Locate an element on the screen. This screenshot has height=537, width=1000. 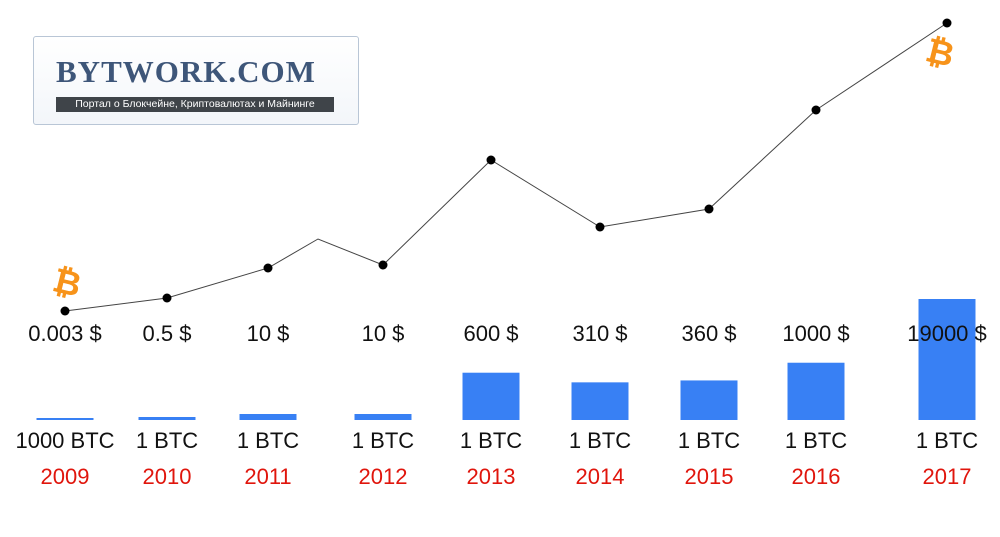
year-label: 2011 is located at coordinates (267, 476).